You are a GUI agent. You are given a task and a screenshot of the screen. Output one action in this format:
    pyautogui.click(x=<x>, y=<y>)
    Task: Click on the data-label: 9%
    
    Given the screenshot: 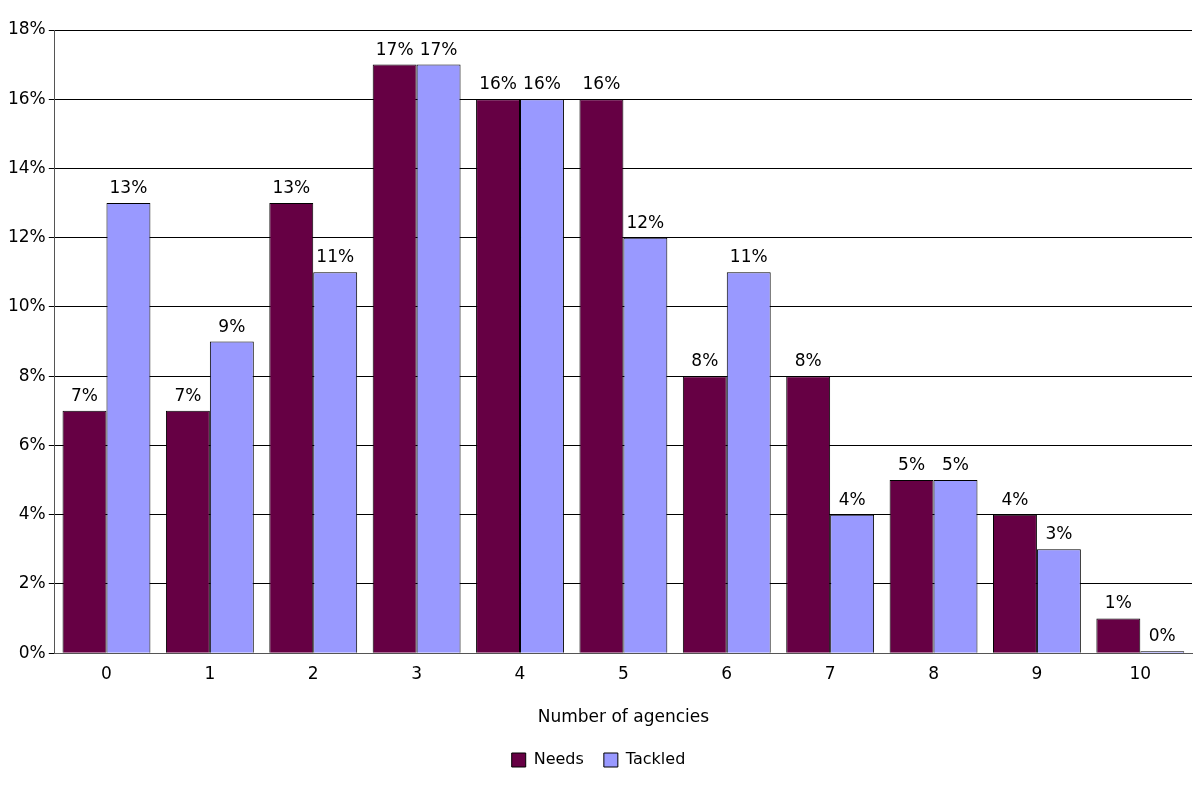 What is the action you would take?
    pyautogui.click(x=232, y=325)
    